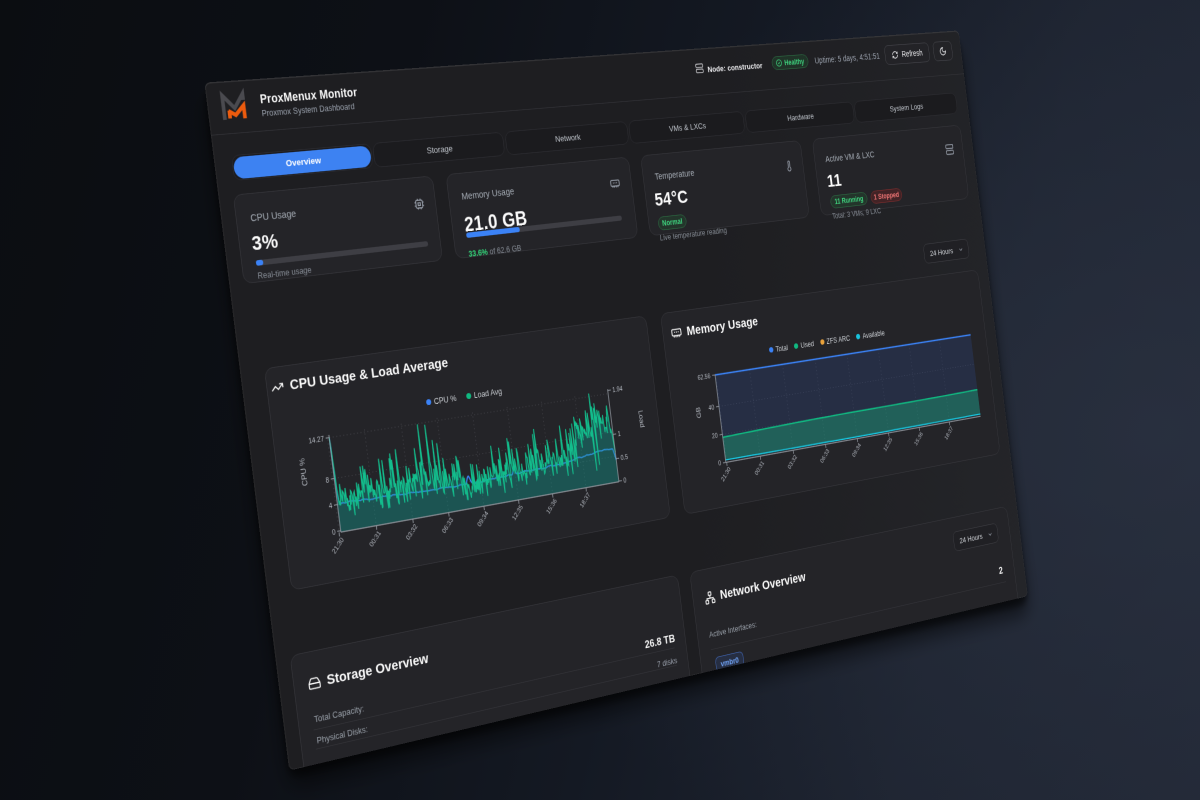 Image resolution: width=1200 pixels, height=800 pixels. Describe the element at coordinates (327, 481) in the screenshot. I see `svg-text: 8` at that location.